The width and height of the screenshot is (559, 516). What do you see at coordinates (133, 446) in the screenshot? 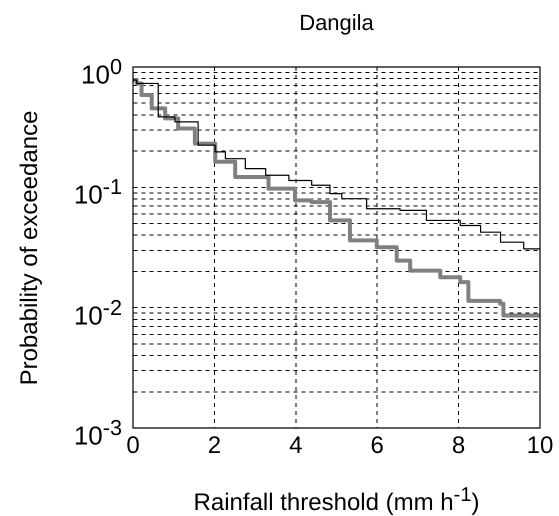
I see `x-tick-label: 0` at bounding box center [133, 446].